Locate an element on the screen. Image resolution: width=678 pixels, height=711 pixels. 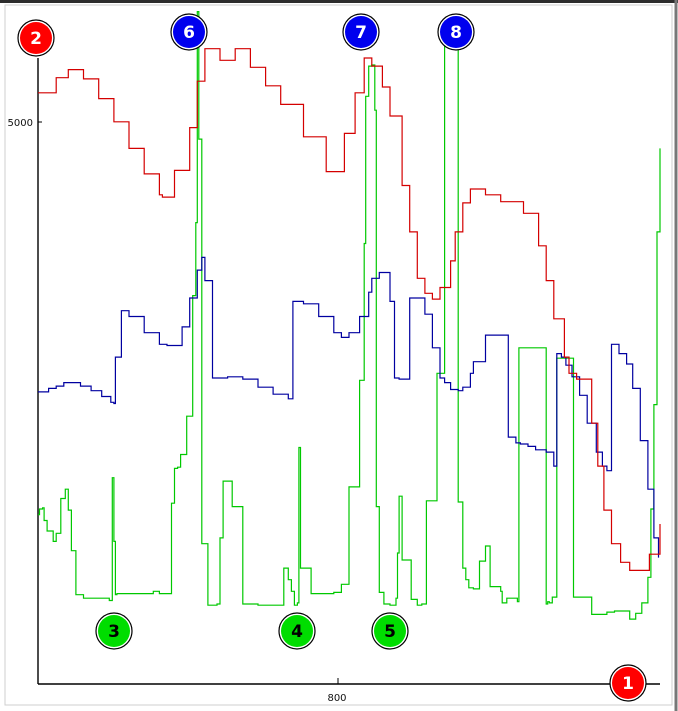
marker-5-label: 5 is located at coordinates (390, 632).